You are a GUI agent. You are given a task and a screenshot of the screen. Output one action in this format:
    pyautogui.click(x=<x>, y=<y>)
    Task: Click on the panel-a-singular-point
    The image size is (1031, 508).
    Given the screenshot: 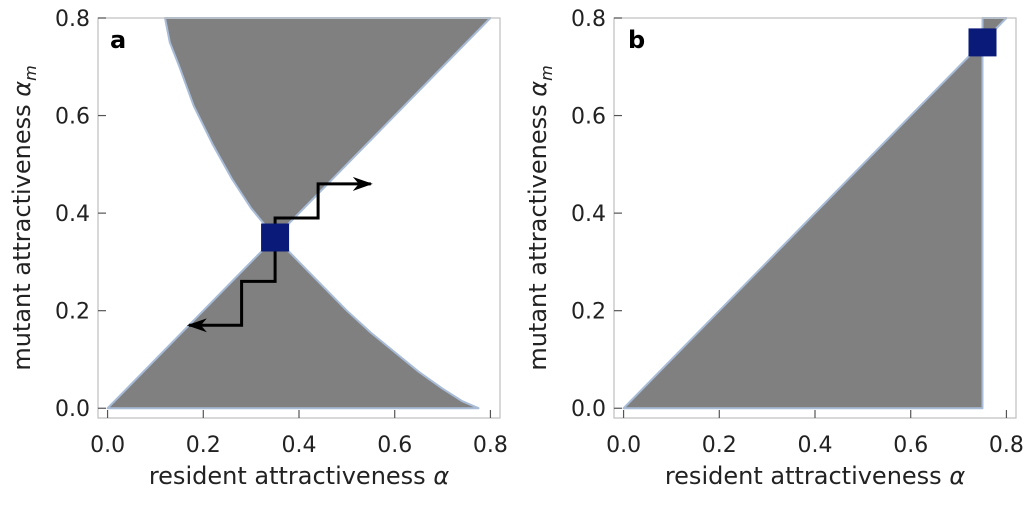 What is the action you would take?
    pyautogui.click(x=275, y=237)
    